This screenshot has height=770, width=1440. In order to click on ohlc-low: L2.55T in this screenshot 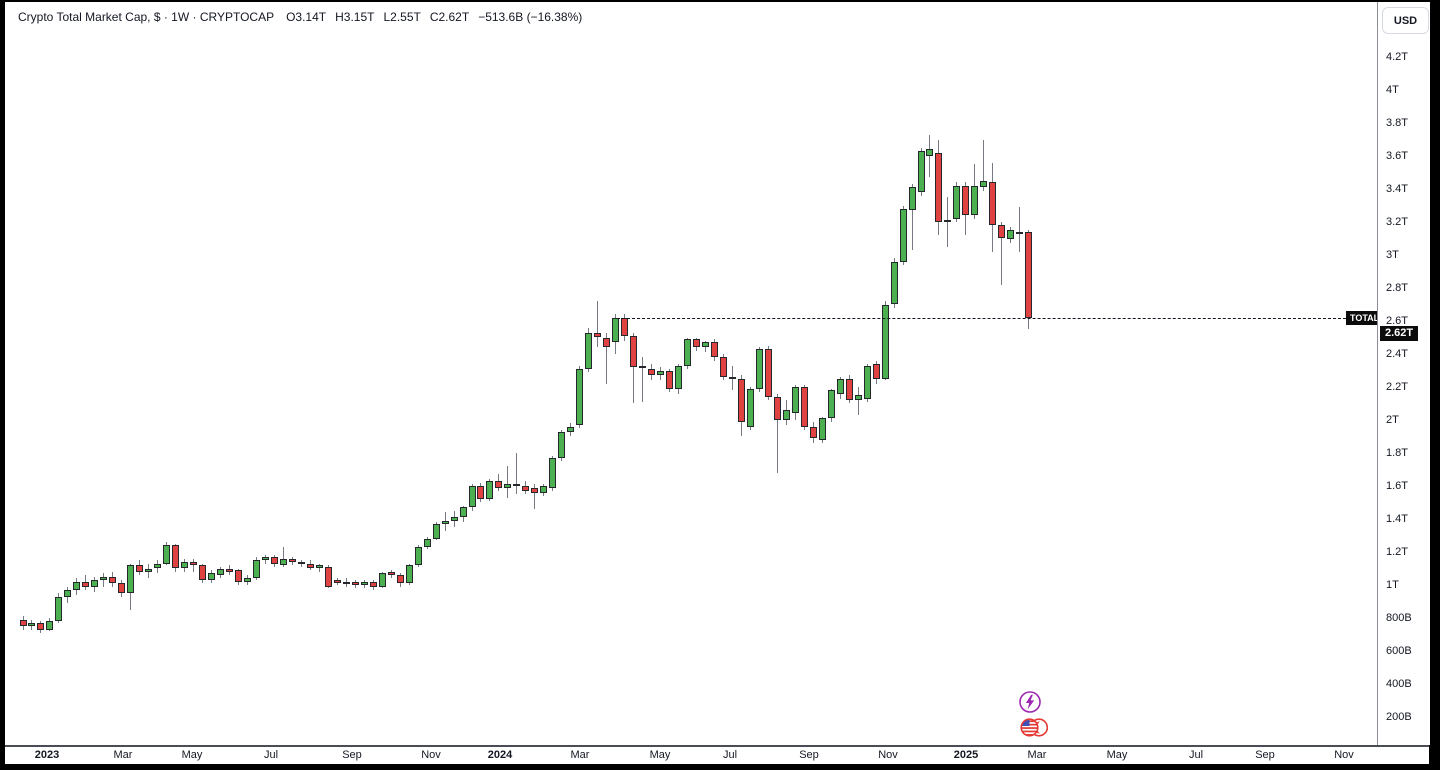, I will do `click(402, 17)`.